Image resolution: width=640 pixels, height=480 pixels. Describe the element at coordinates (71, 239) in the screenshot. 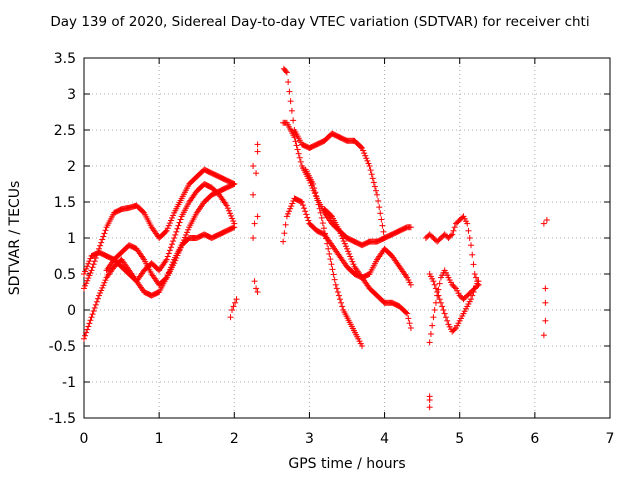

I see `y-tick-label: 1` at that location.